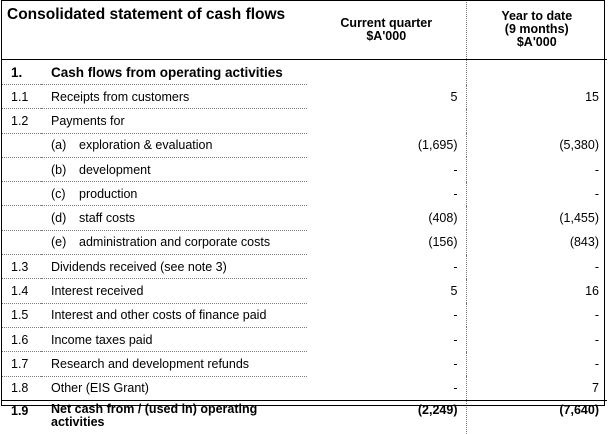  I want to click on year-to-date-value, so click(536, 121).